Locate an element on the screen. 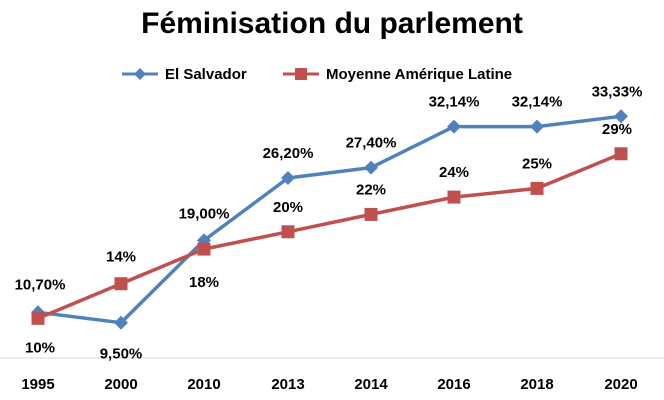  data-label-moyenne-amerique-latine: 22% is located at coordinates (371, 189).